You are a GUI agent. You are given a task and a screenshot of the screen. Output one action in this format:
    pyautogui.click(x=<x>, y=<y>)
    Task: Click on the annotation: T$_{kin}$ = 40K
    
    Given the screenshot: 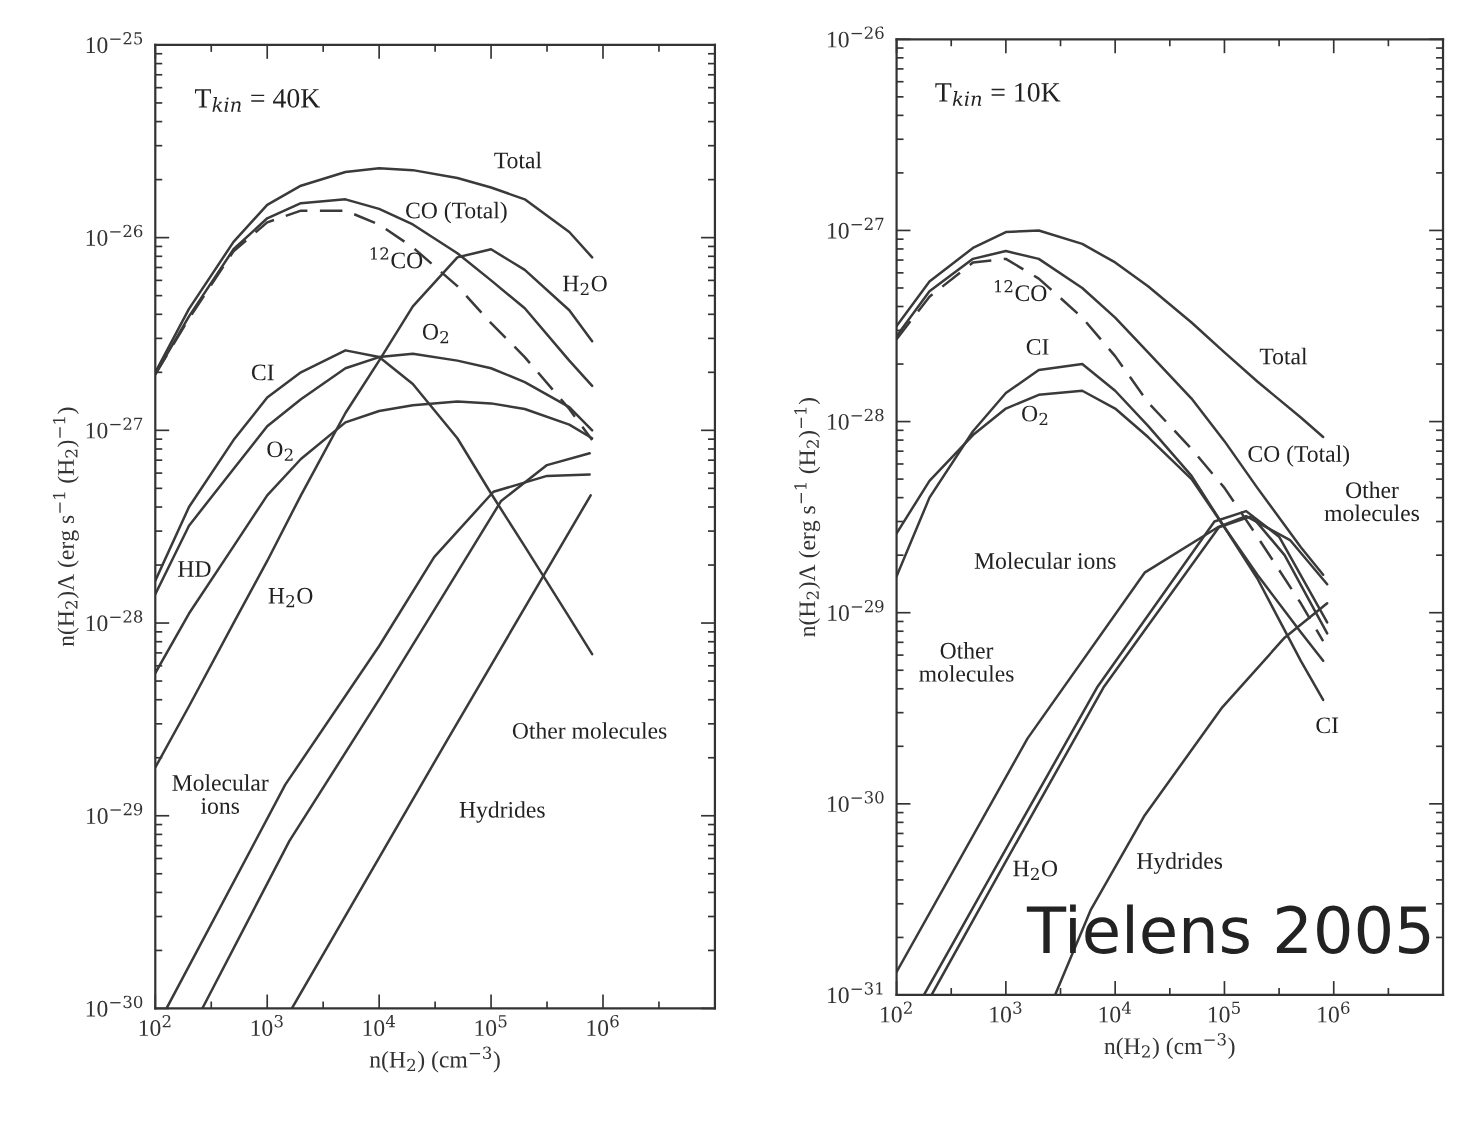 What is the action you would take?
    pyautogui.click(x=257, y=100)
    